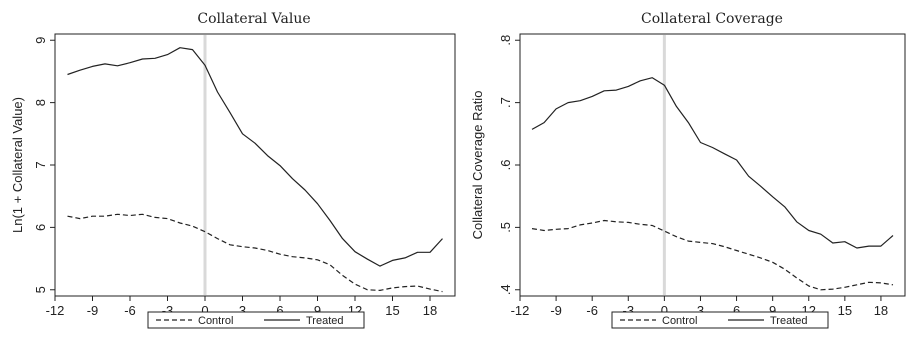 The width and height of the screenshot is (912, 358). Describe the element at coordinates (505, 165) in the screenshot. I see `y-tick-label: .6` at that location.